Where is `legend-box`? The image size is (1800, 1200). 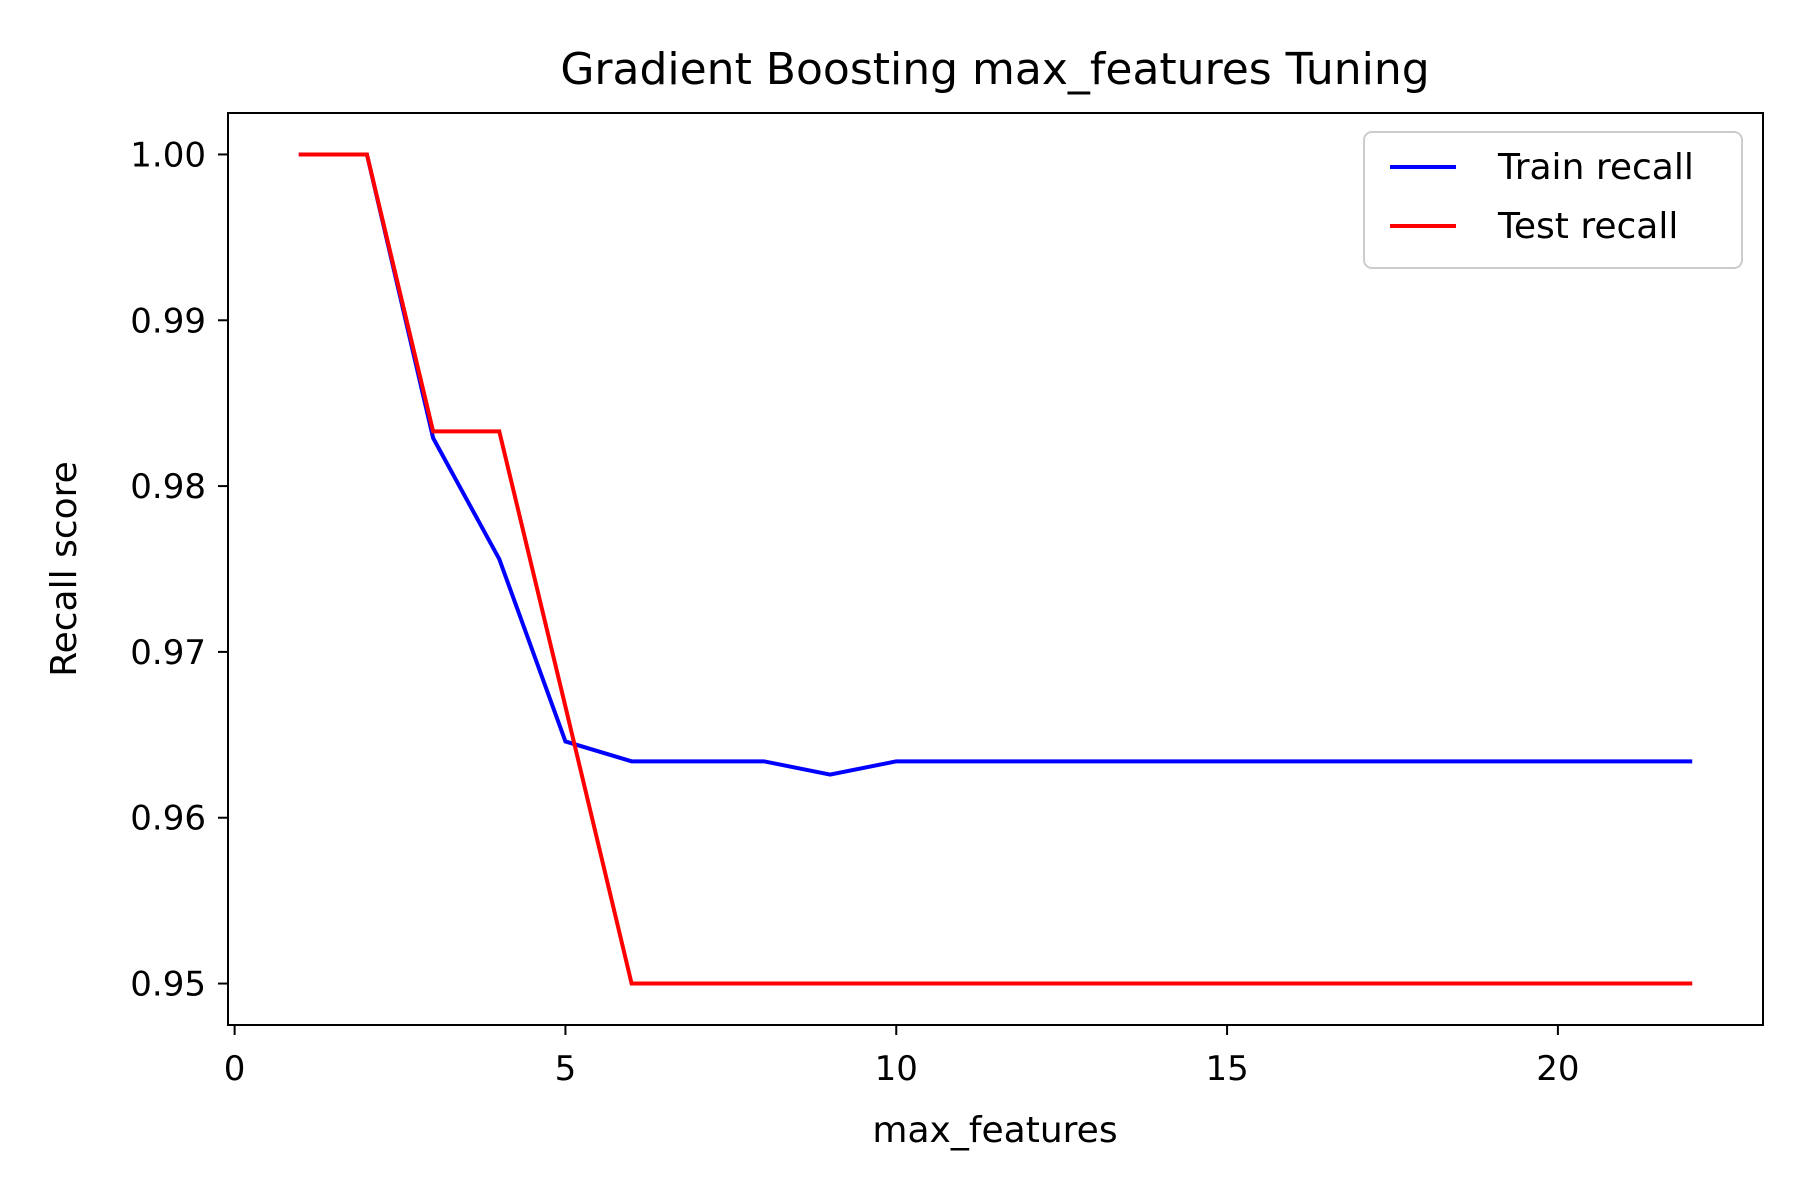
legend-box is located at coordinates (1553, 200).